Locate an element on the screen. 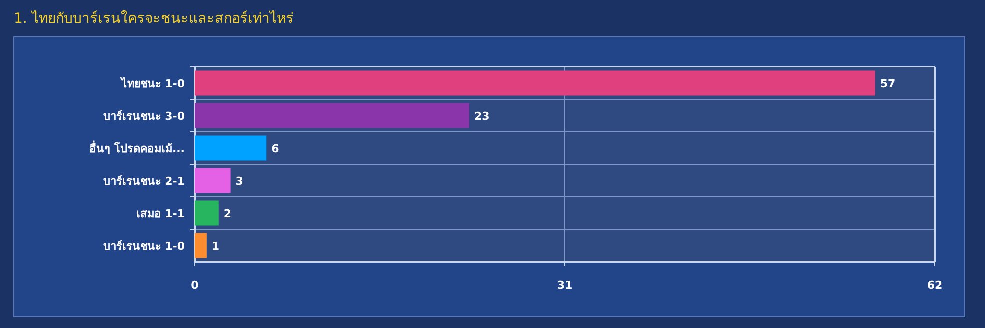 The width and height of the screenshot is (985, 328). y-tick-label: ไทยชนะ 1-0 is located at coordinates (152, 83).